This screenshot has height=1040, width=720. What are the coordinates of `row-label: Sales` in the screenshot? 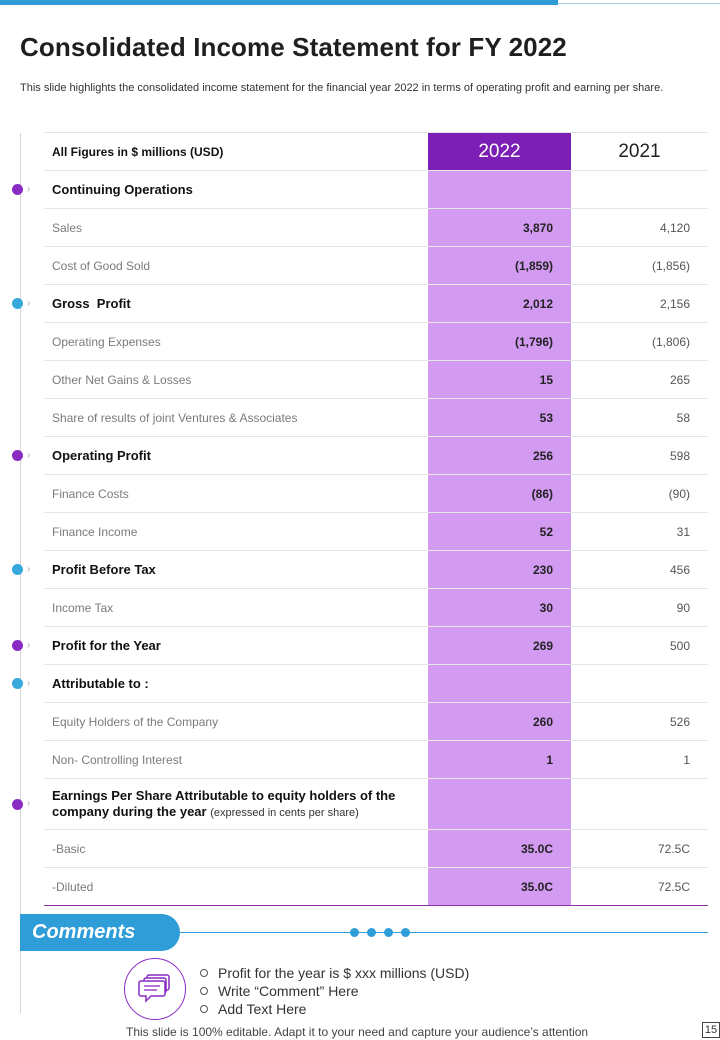 It's located at (67, 227).